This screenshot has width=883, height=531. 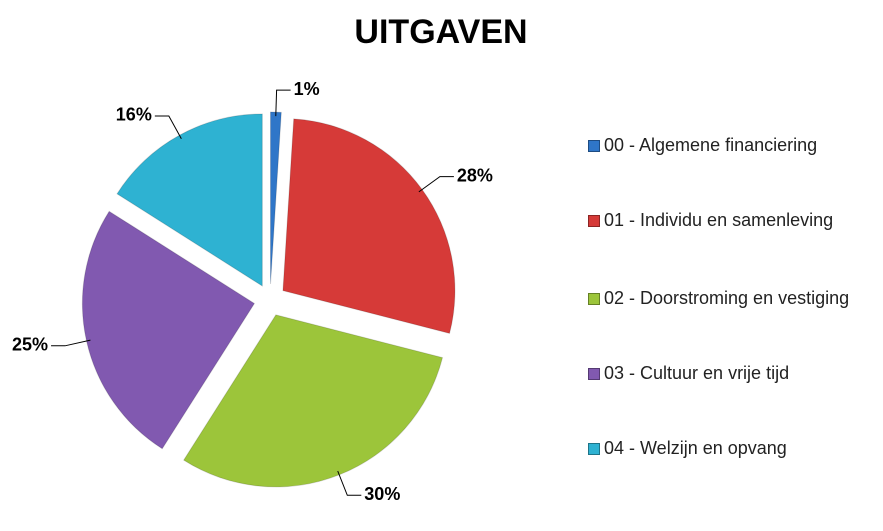 What do you see at coordinates (475, 175) in the screenshot?
I see `data-label: 28%` at bounding box center [475, 175].